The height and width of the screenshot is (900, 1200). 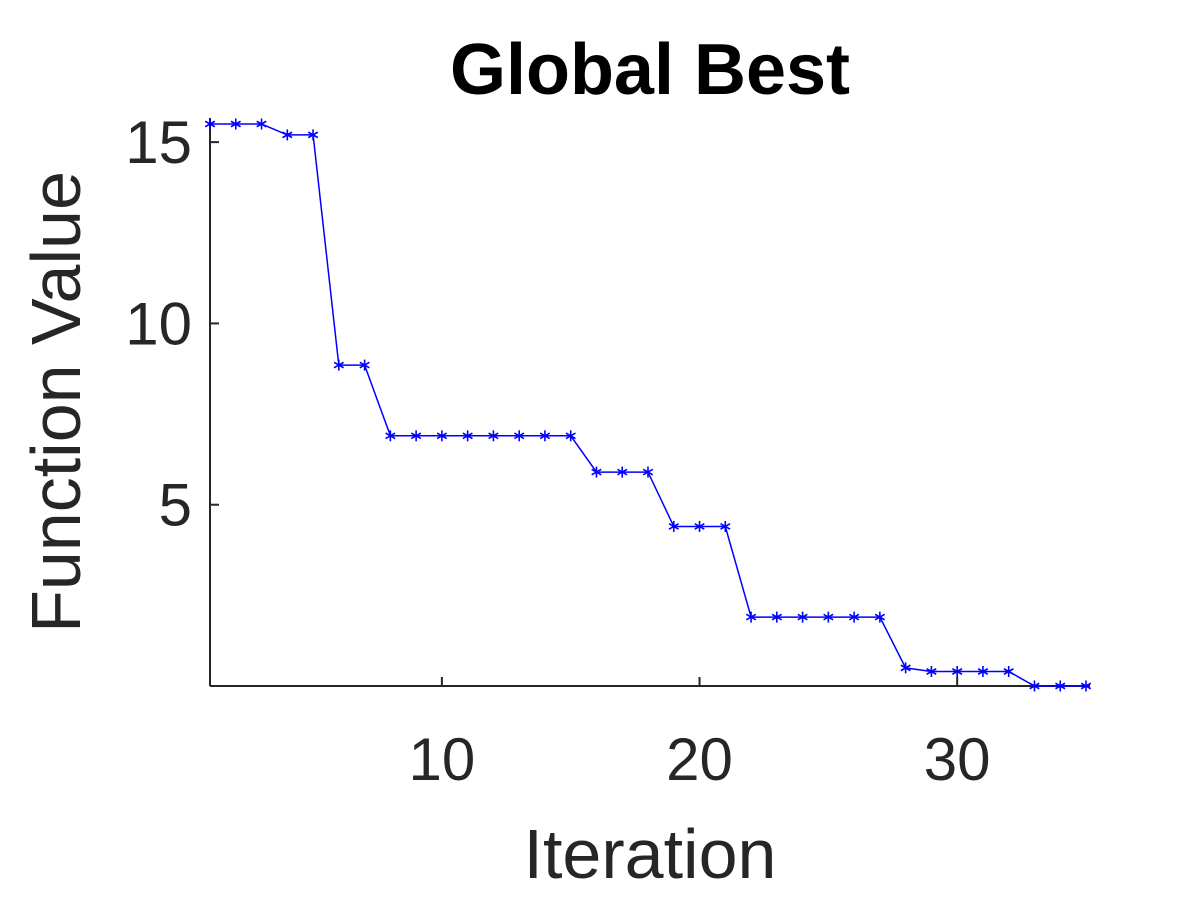 I want to click on y-ticks: 5 10 15, so click(x=172, y=324).